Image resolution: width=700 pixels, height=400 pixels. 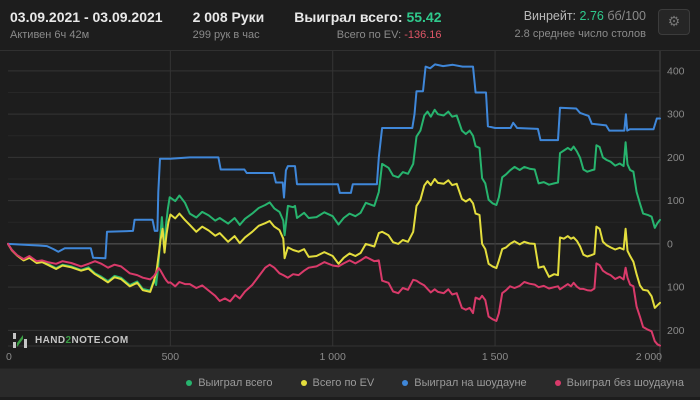 What do you see at coordinates (343, 383) in the screenshot?
I see `legend-label: Всего по EV` at bounding box center [343, 383].